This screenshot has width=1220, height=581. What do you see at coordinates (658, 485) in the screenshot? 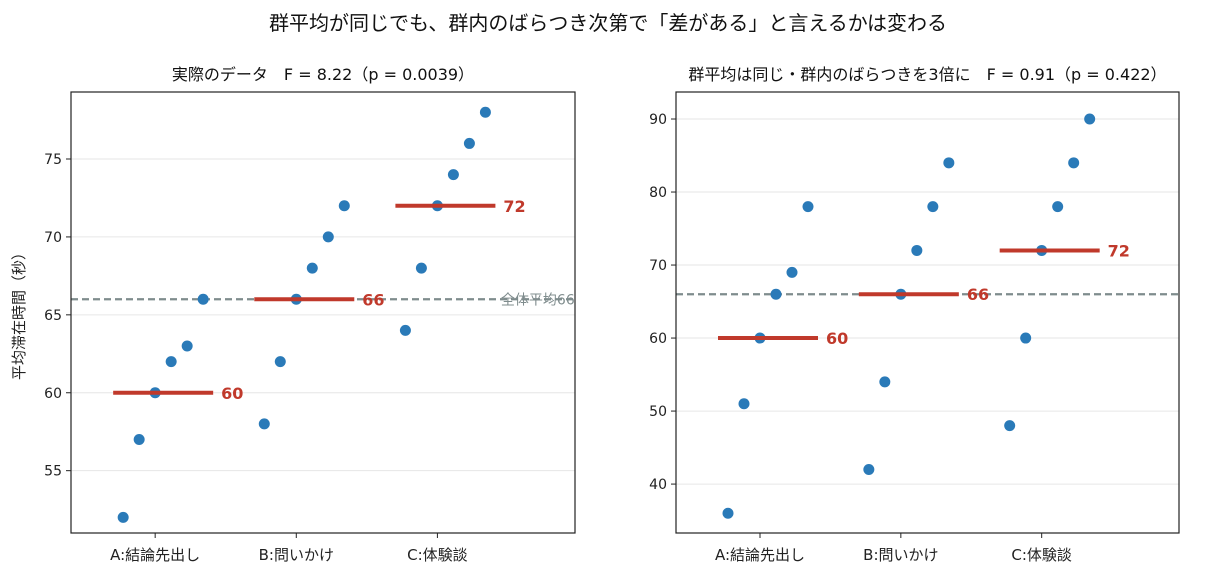
I see `y-tick-label: 40` at bounding box center [658, 485].